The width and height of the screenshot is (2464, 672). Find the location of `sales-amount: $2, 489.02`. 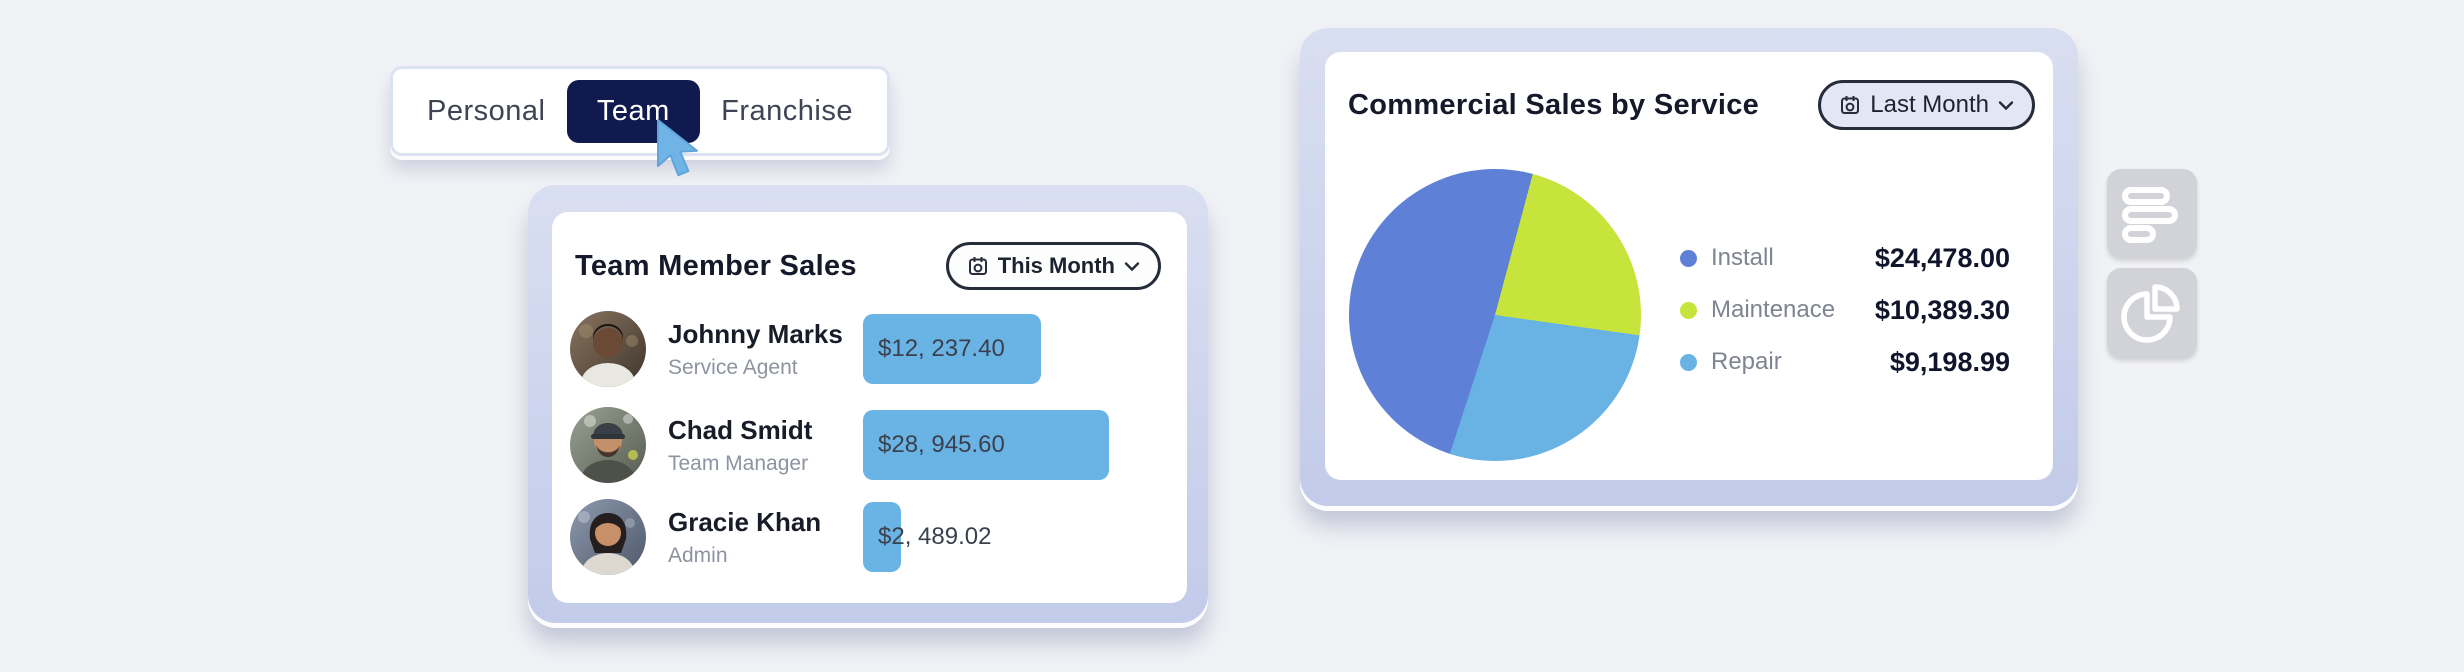

sales-amount: $2, 489.02 is located at coordinates (935, 536).